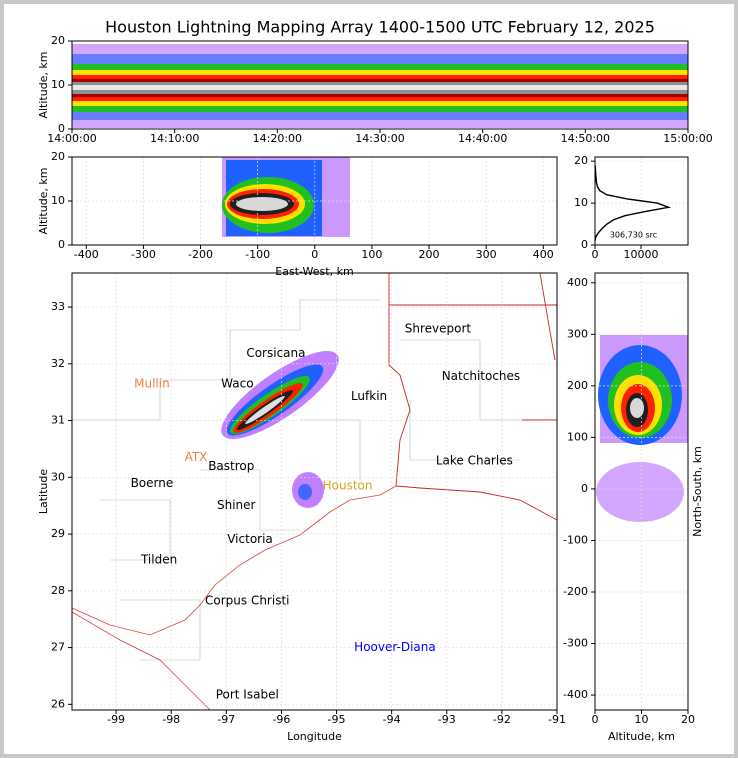 Image resolution: width=738 pixels, height=758 pixels. I want to click on y-tick-label: -100, so click(575, 539).